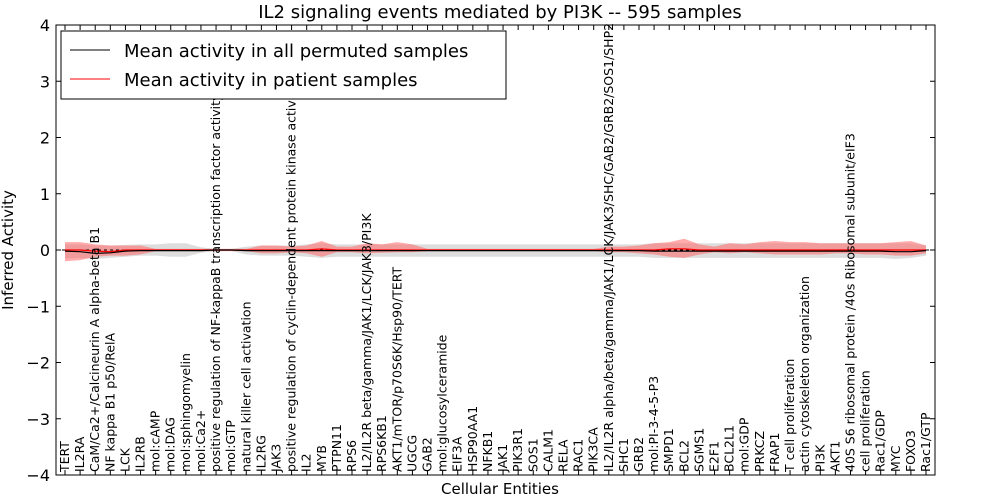 This screenshot has width=1000, height=500. I want to click on category-label: BCL2L1, so click(729, 448).